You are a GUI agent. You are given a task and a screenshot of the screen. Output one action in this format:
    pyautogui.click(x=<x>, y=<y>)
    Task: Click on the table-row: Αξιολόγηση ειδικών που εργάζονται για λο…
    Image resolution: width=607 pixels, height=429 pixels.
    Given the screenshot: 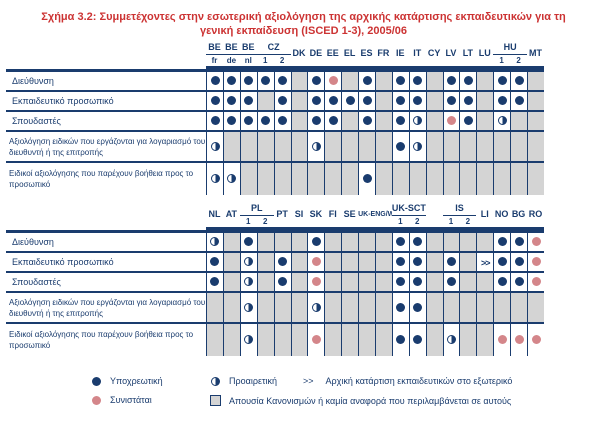 What is the action you would take?
    pyautogui.click(x=275, y=306)
    